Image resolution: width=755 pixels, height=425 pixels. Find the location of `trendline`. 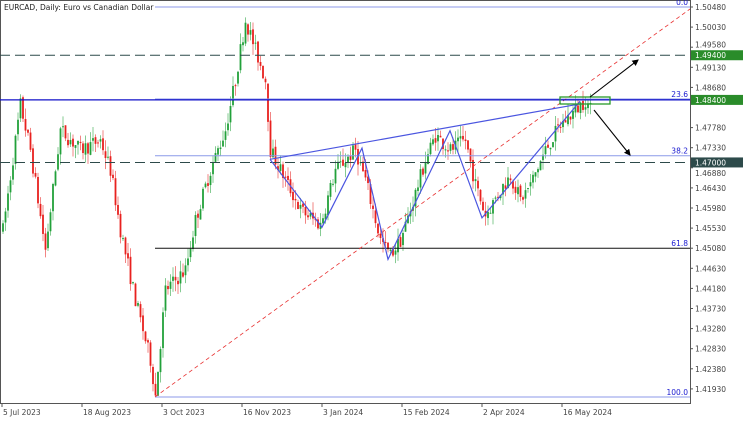

trendline is located at coordinates (425, 131).